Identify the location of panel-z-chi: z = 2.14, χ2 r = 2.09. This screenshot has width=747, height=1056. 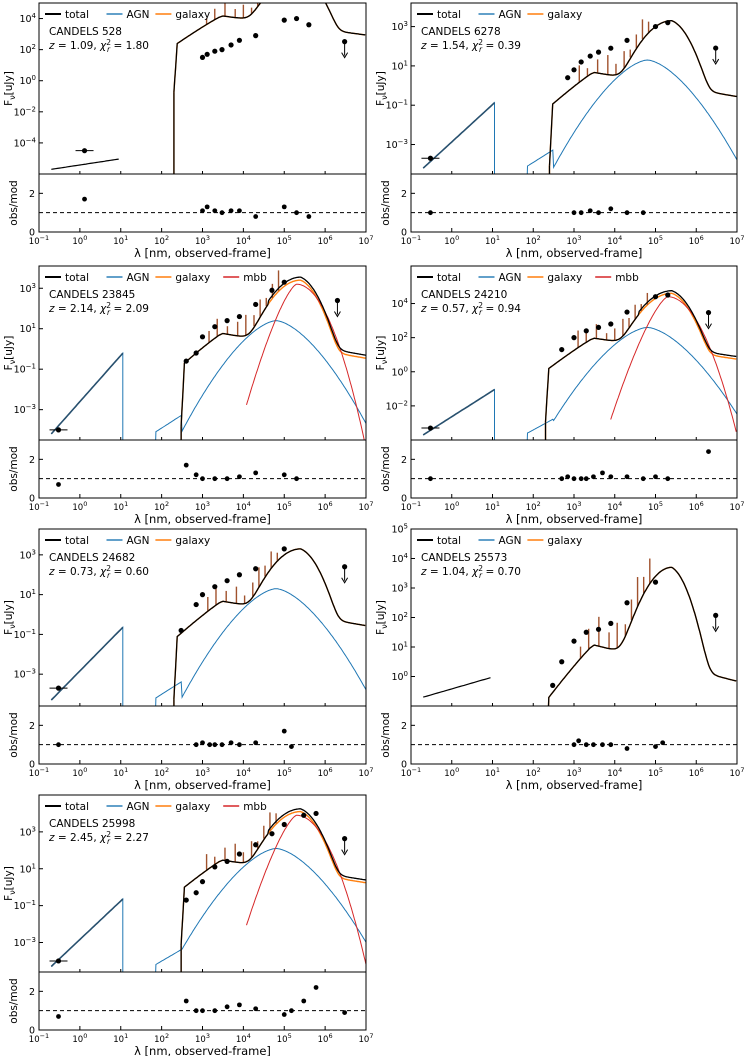
(98, 309).